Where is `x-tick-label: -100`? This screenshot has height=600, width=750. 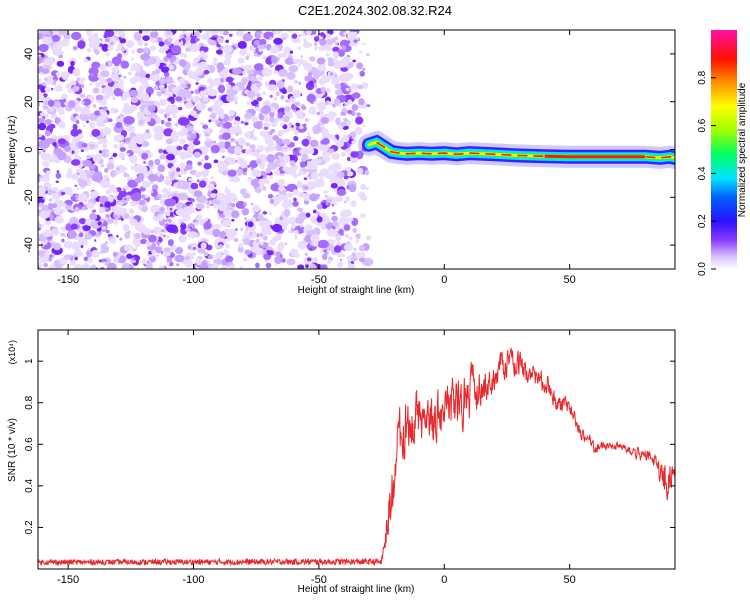 x-tick-label: -100 is located at coordinates (193, 580).